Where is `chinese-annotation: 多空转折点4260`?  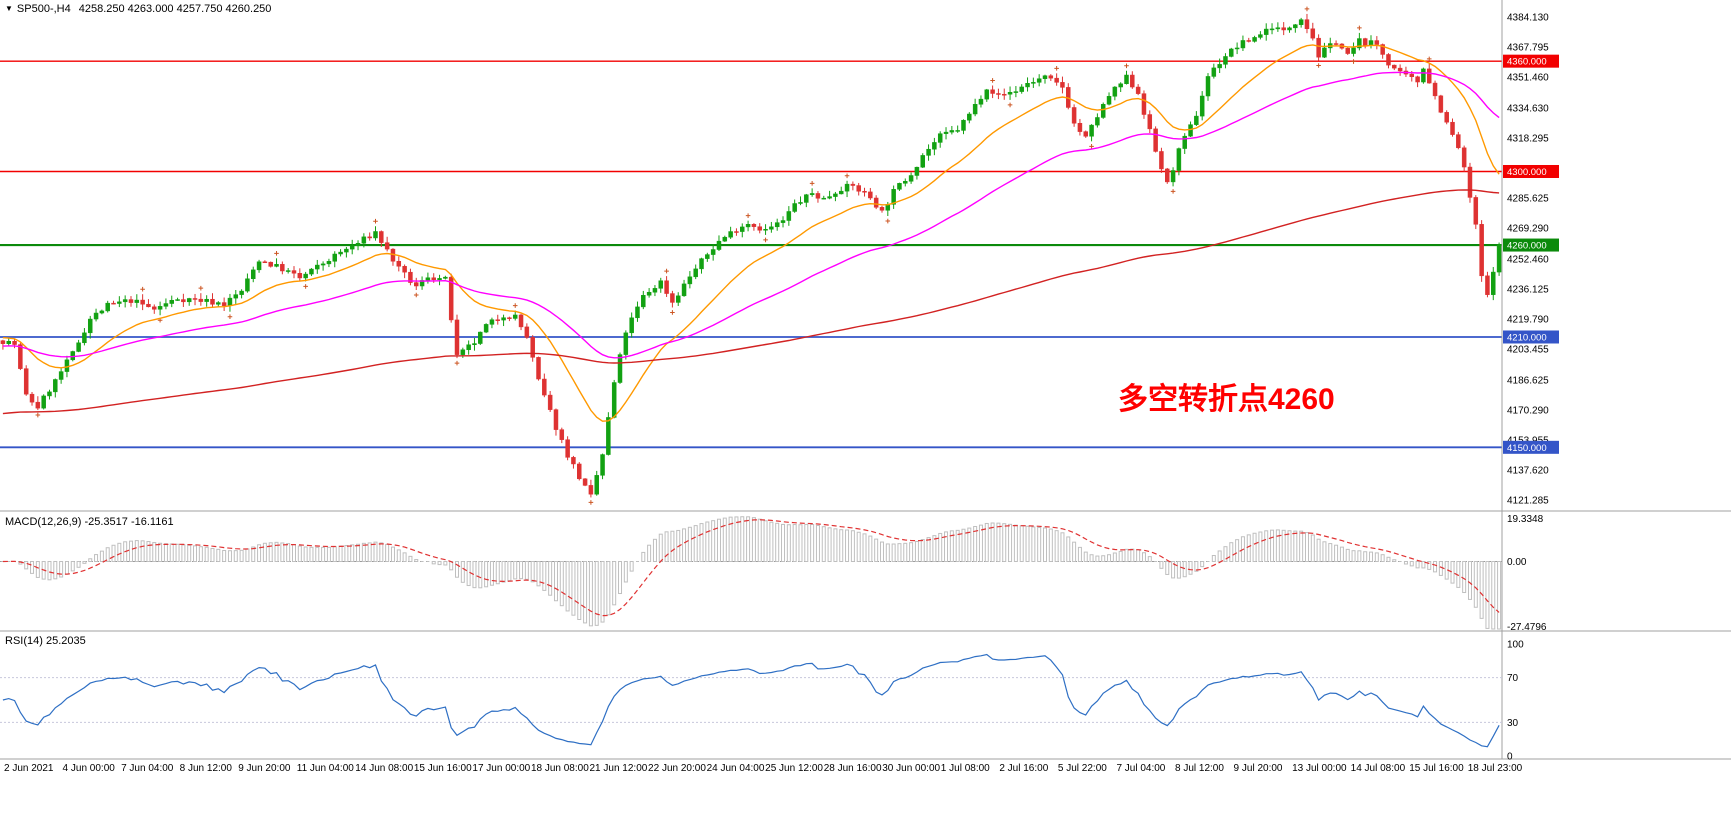 chinese-annotation: 多空转折点4260 is located at coordinates (1226, 399).